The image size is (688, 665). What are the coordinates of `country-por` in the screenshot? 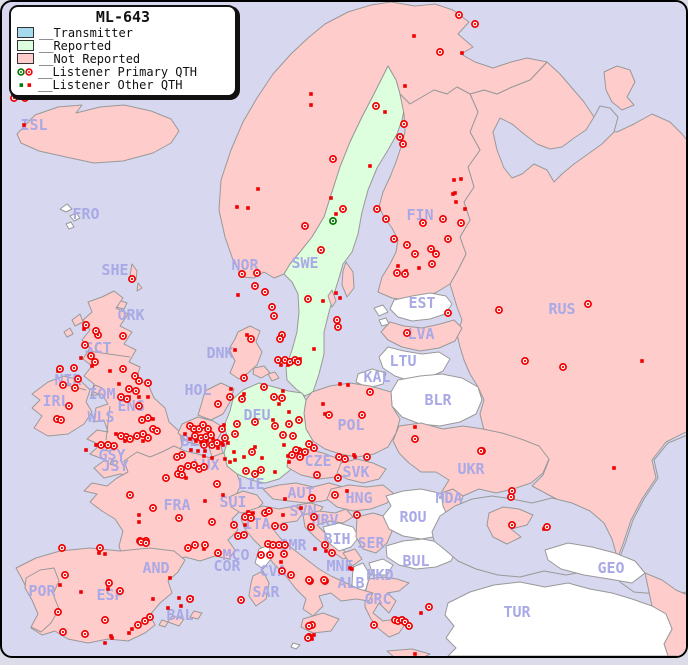 It's located at (42, 600).